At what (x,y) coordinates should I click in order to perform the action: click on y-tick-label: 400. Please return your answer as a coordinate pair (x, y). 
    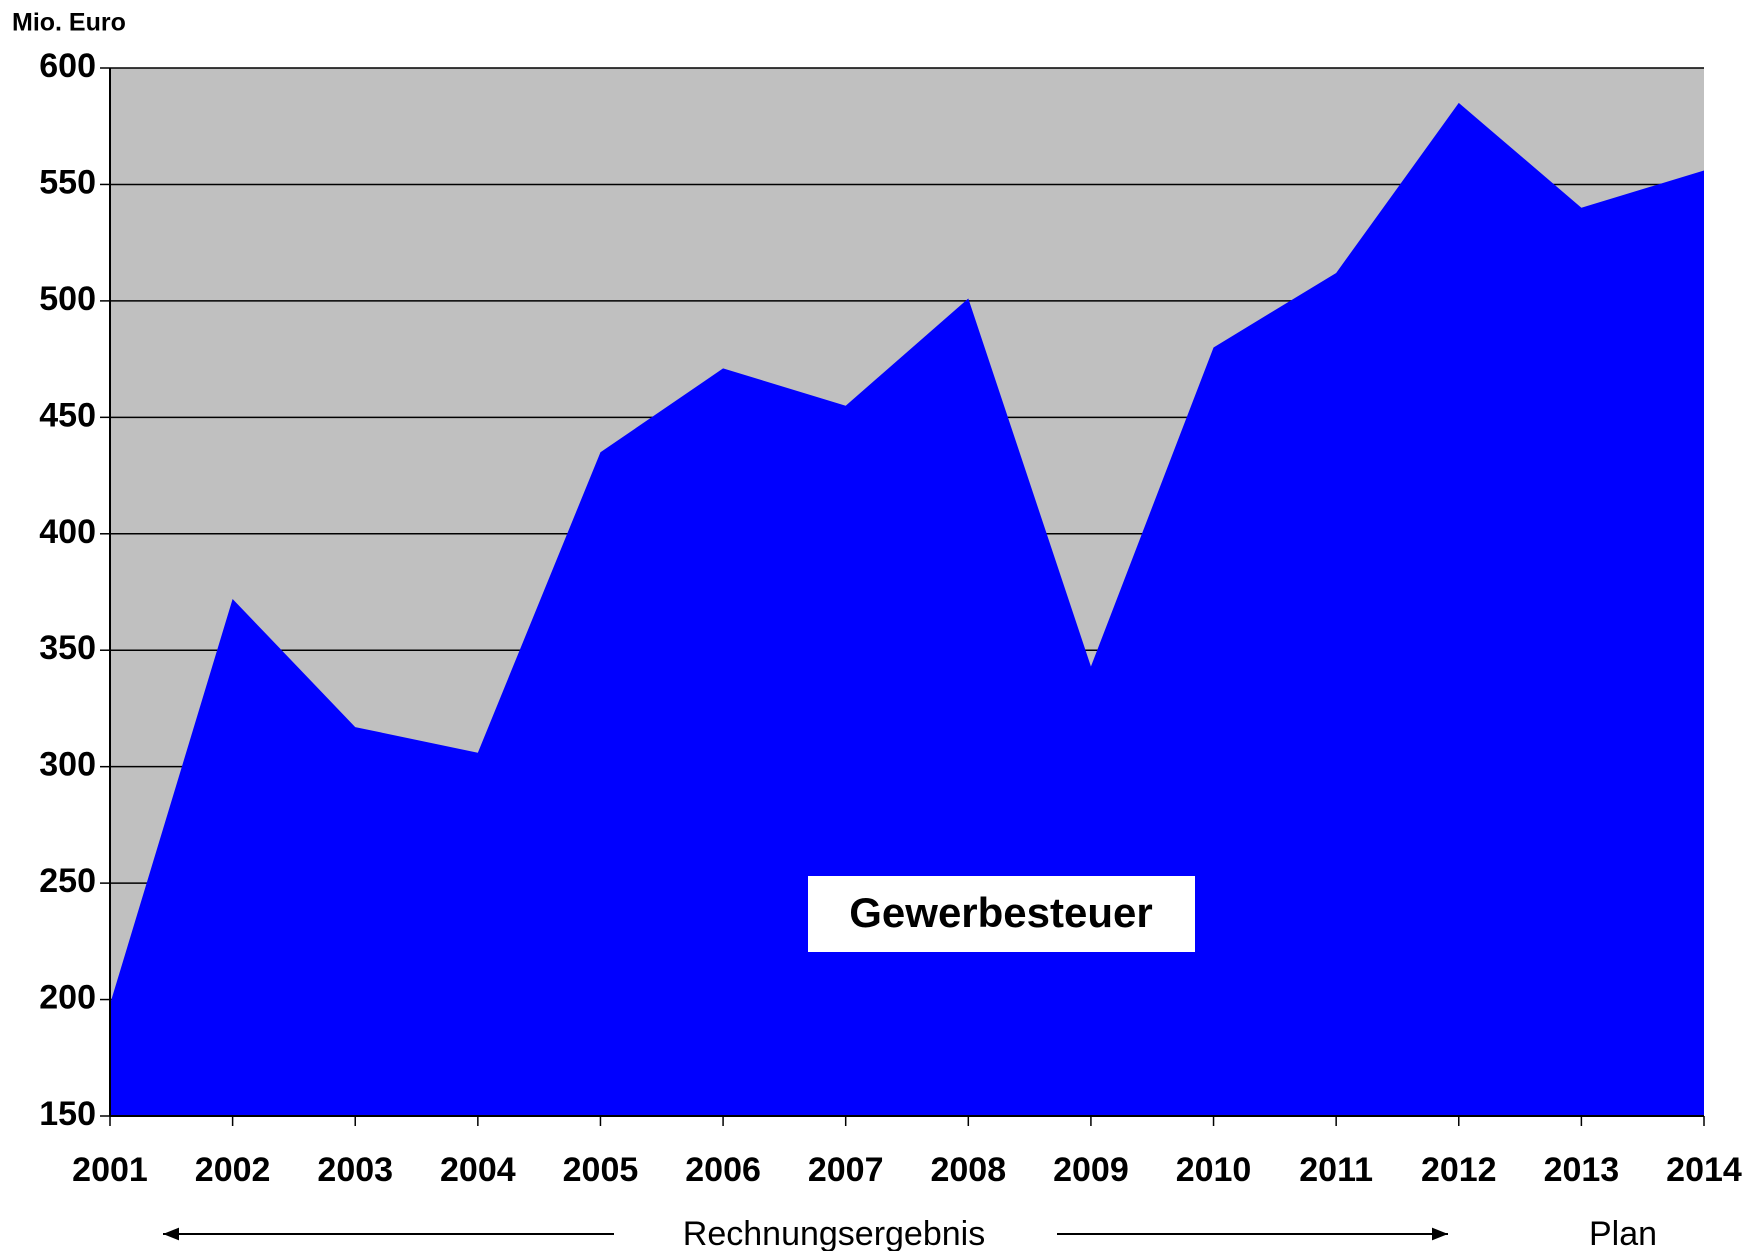
    Looking at the image, I should click on (67, 532).